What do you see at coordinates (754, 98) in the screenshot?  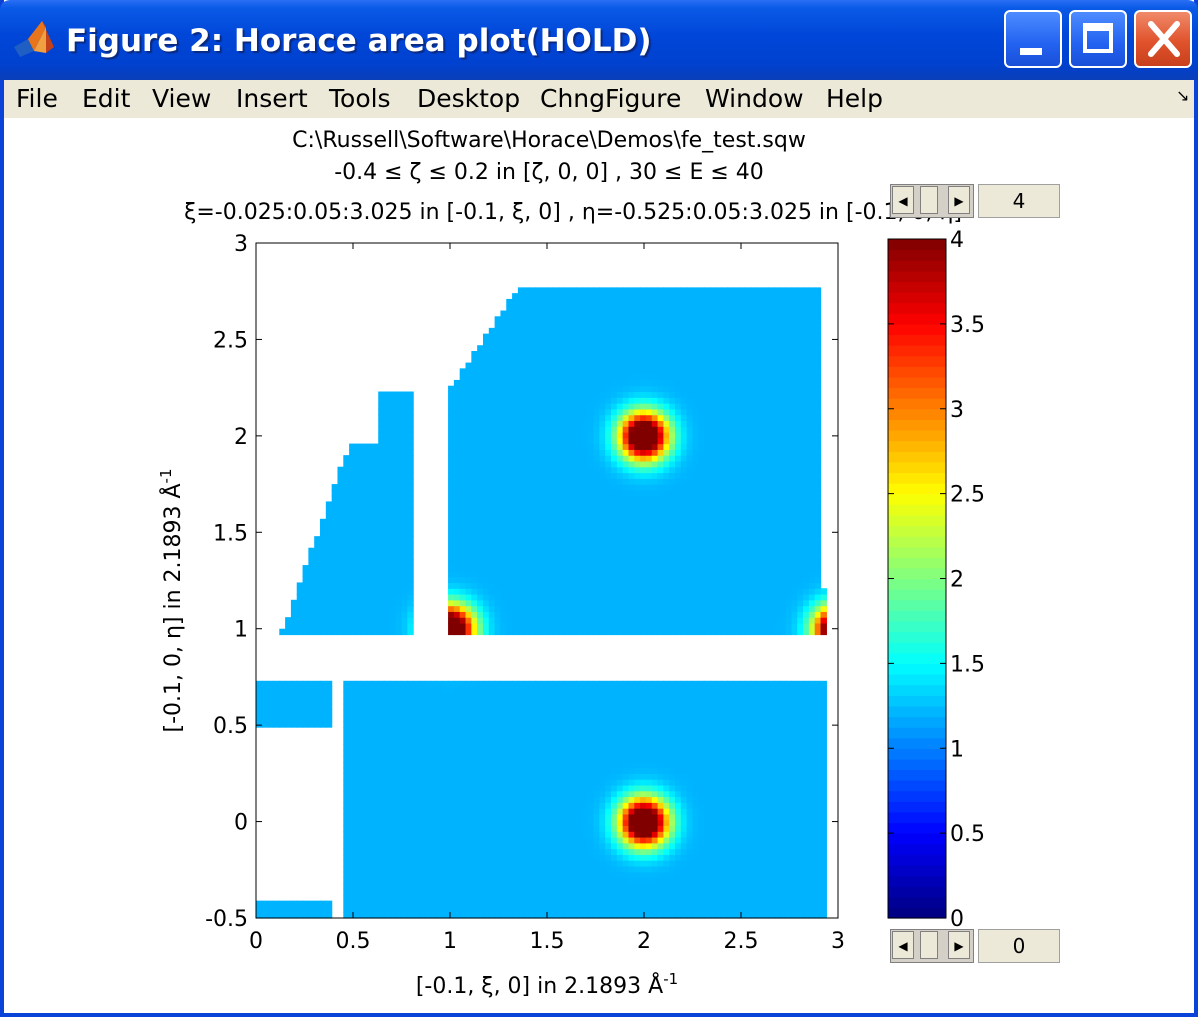 I see `menu-window: Window` at bounding box center [754, 98].